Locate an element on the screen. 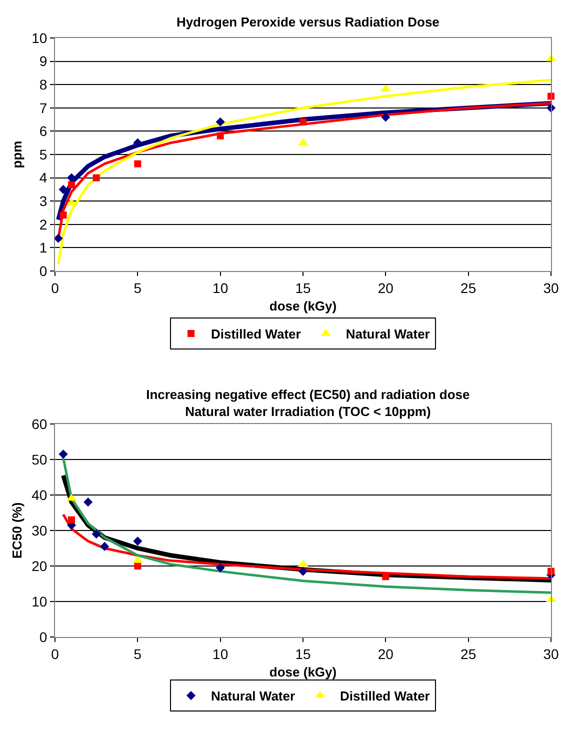  chart-title: Increasing negative effect (EC50) and radiation dose is located at coordinates (308, 394).